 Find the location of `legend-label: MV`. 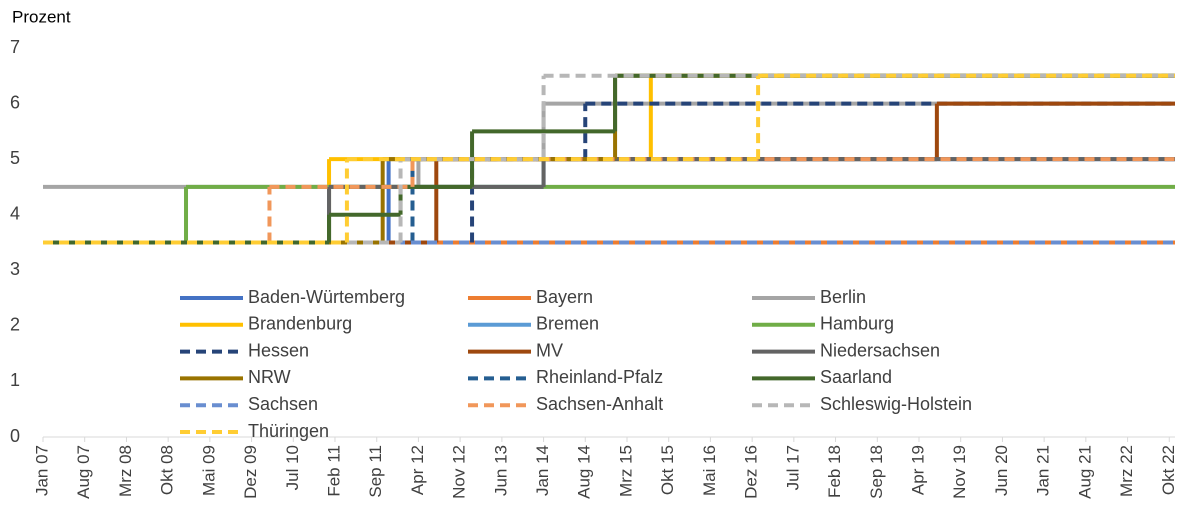

legend-label: MV is located at coordinates (549, 350).